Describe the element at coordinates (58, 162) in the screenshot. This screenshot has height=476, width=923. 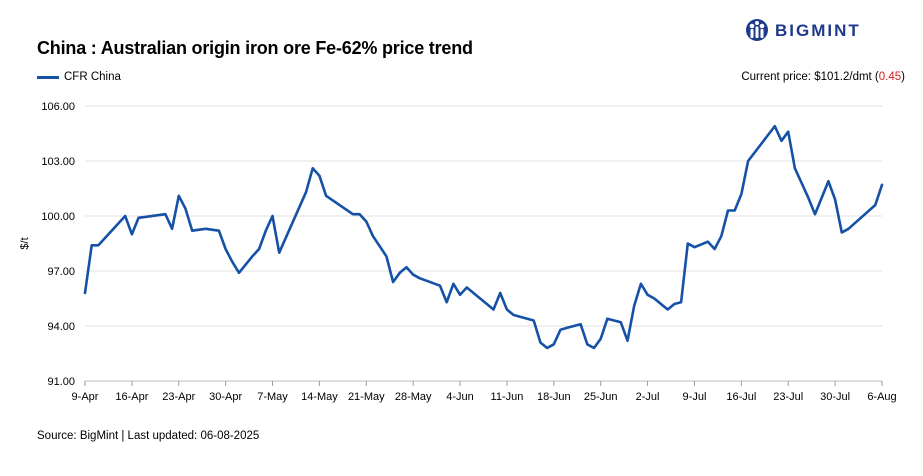
I see `y-tick-label: 103.00` at that location.